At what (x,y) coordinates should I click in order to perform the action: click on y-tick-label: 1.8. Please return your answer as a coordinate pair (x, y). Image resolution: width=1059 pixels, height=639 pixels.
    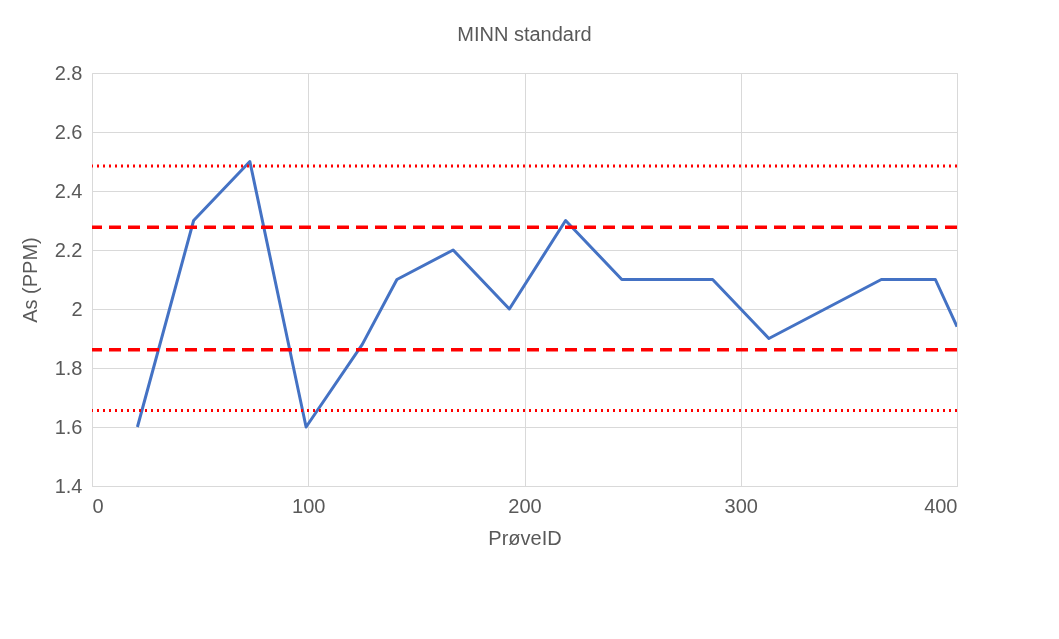
    Looking at the image, I should click on (68, 367).